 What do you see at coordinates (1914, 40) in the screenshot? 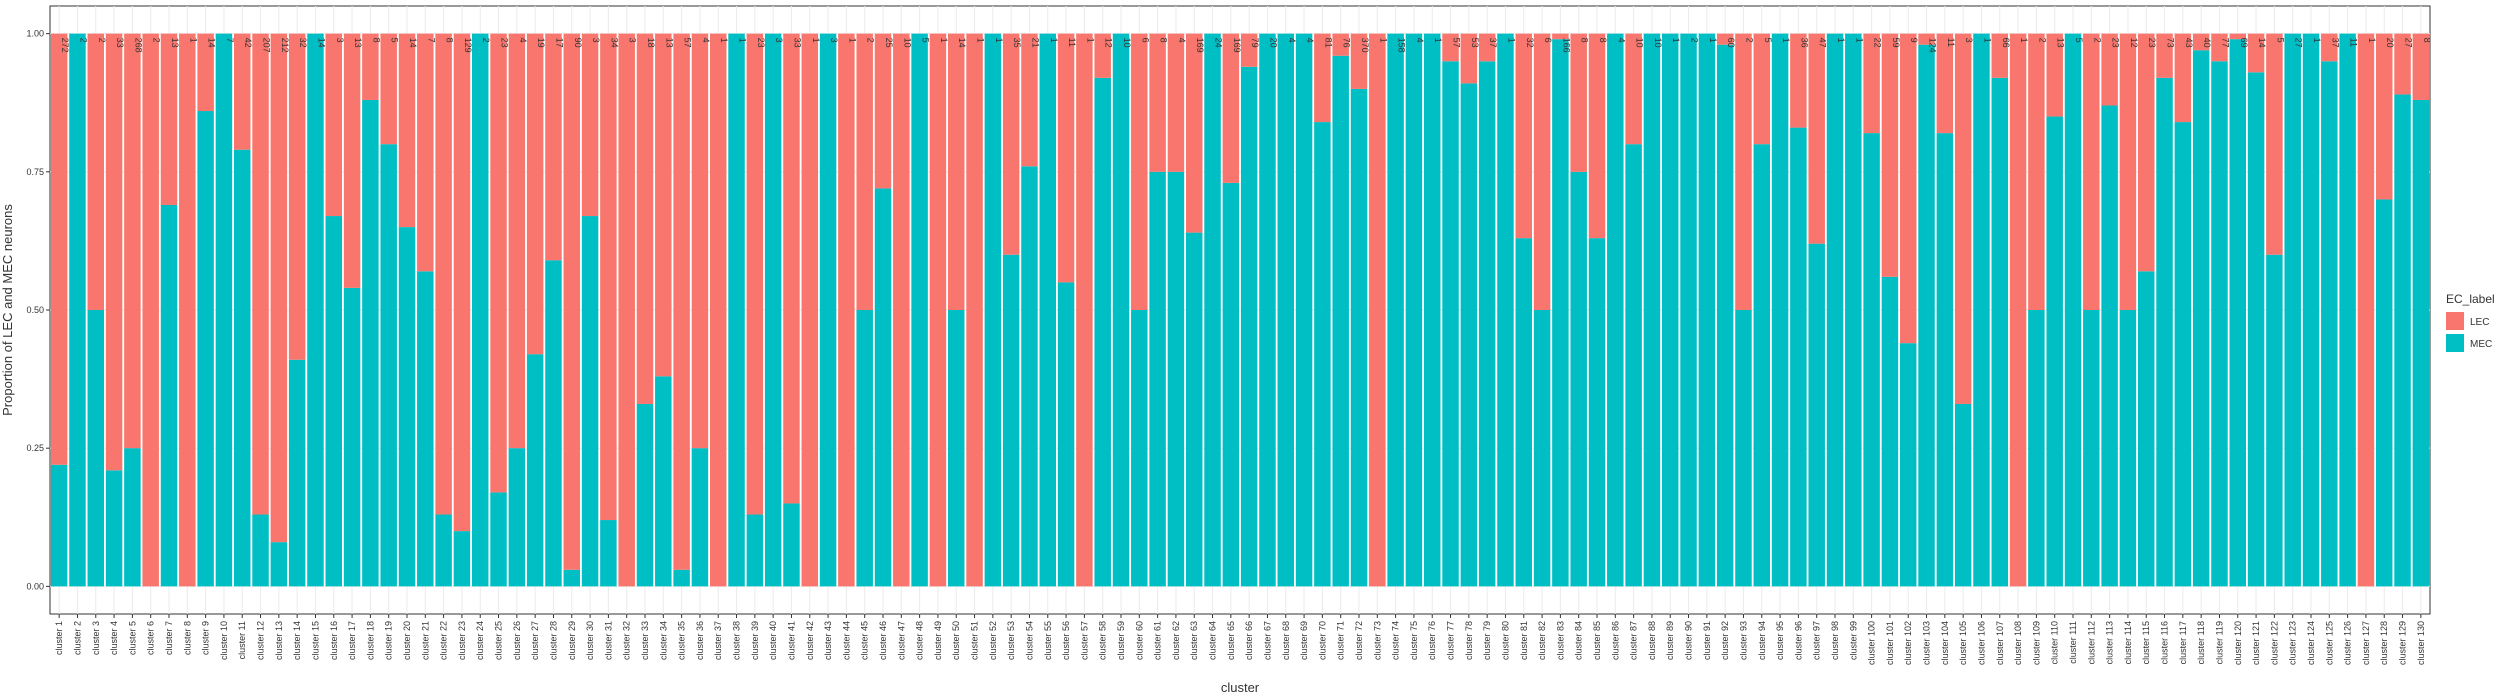
I see `bar-label: 9` at bounding box center [1914, 40].